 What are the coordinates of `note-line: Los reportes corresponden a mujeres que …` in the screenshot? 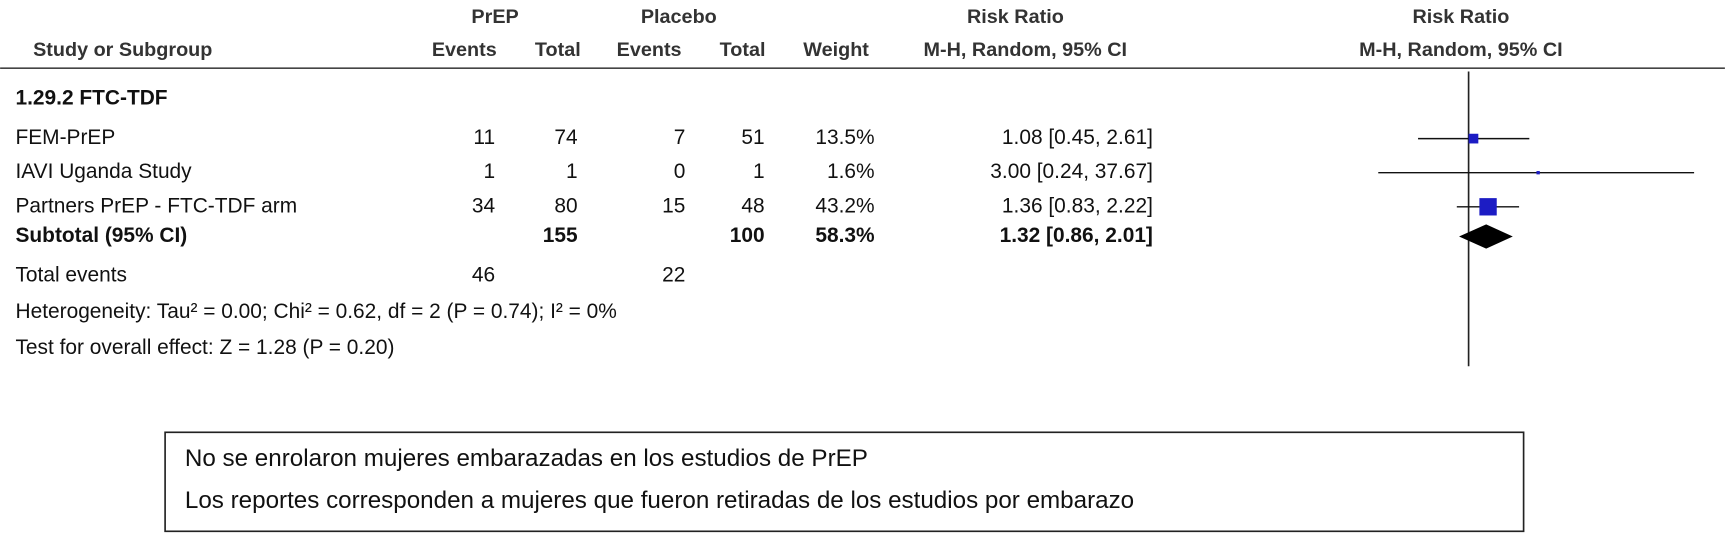 It's located at (659, 500).